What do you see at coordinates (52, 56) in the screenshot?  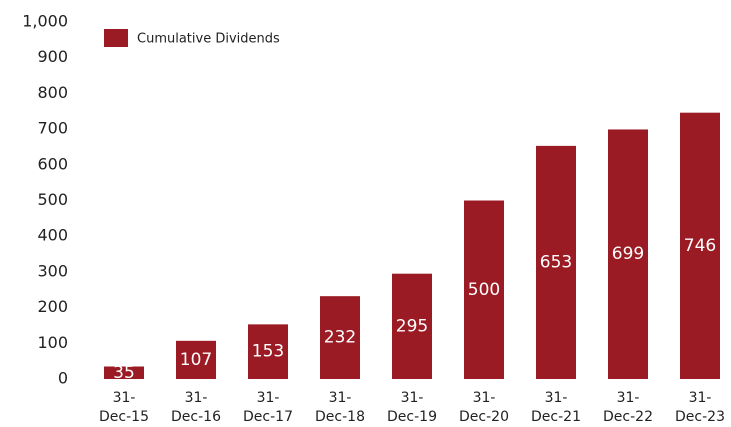 I see `y-tick-label: 900` at bounding box center [52, 56].